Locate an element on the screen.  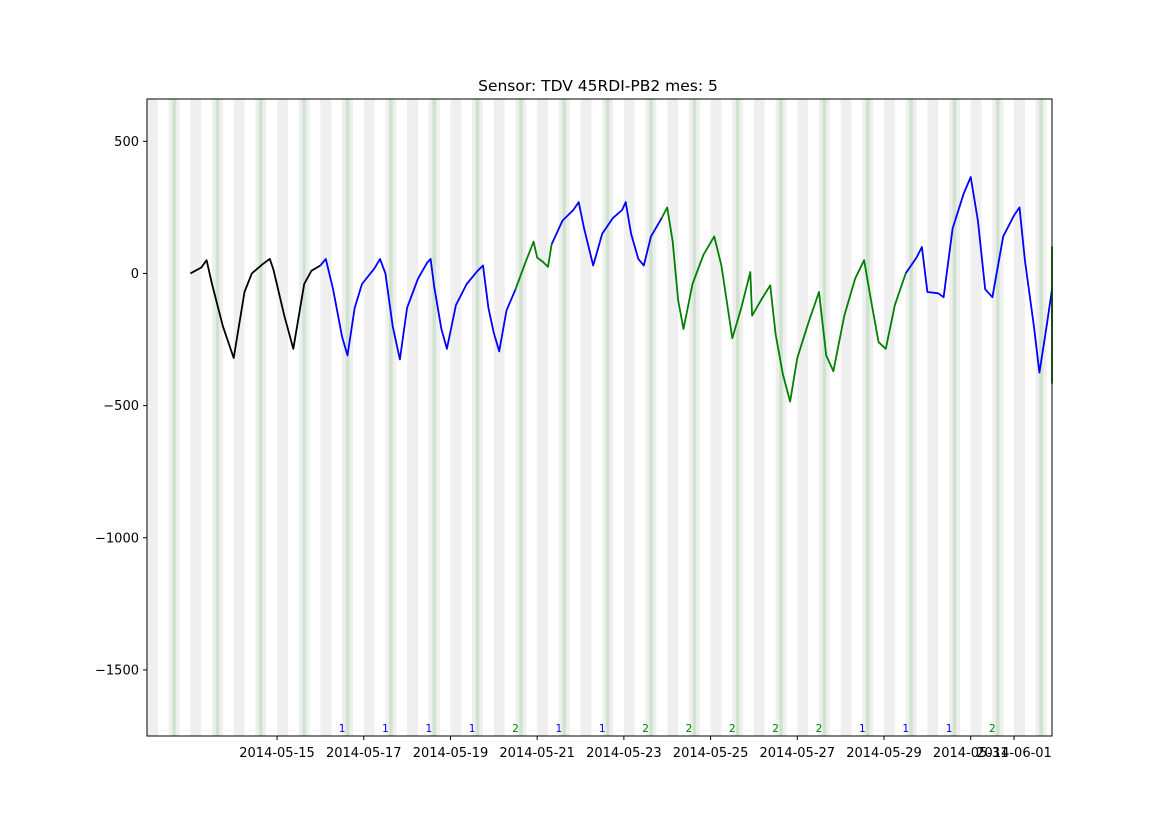
series-segment-black is located at coordinates (255, 308).